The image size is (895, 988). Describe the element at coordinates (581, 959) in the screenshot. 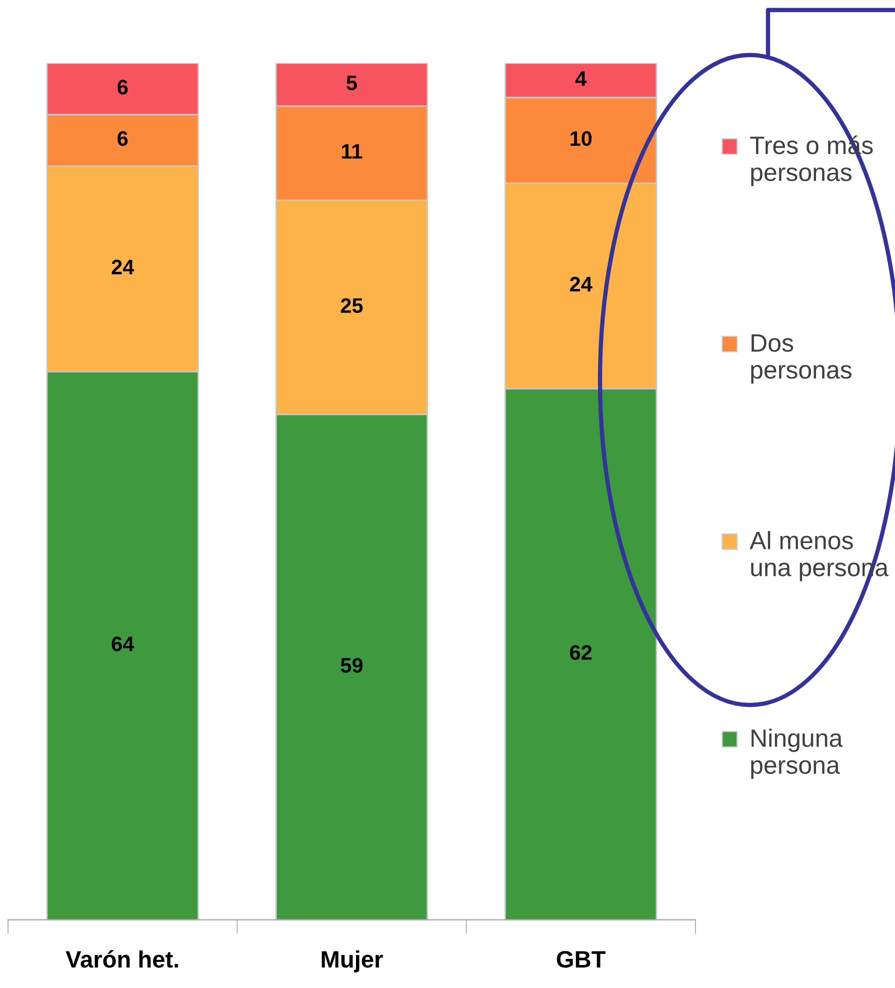

I see `x-tick-label: GBT` at that location.